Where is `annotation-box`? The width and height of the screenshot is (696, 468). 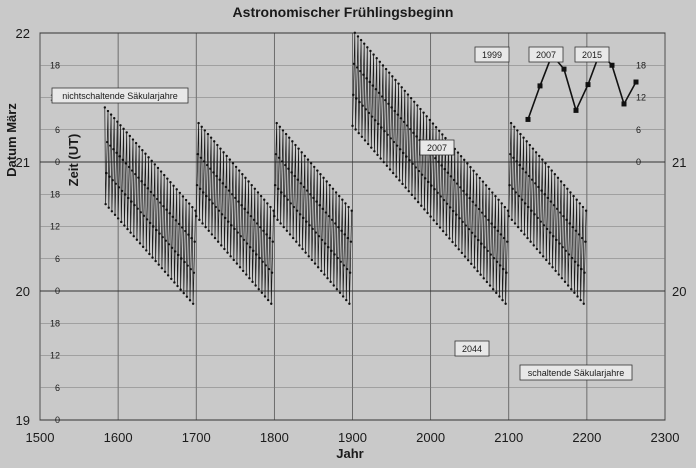
annotation-box is located at coordinates (592, 54).